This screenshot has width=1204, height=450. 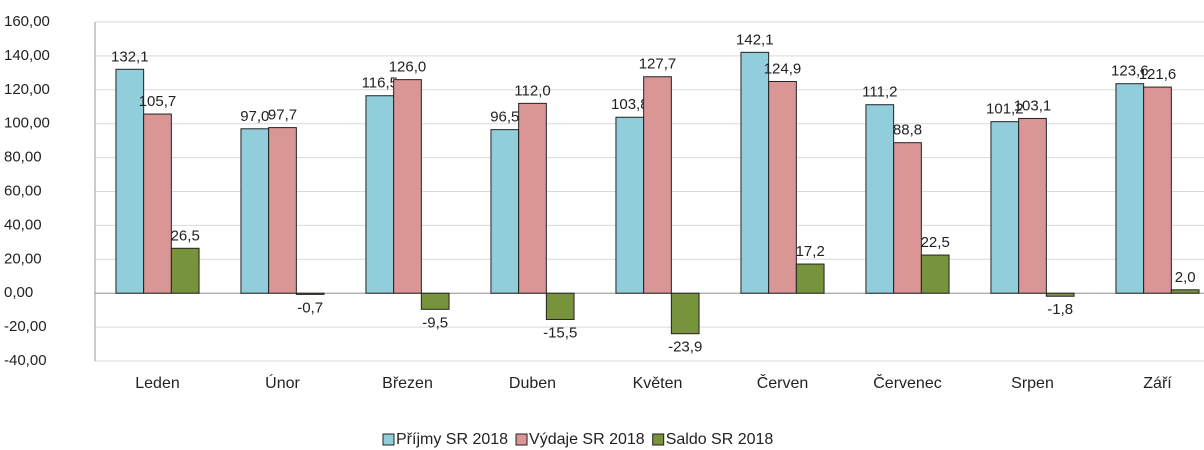 What do you see at coordinates (658, 64) in the screenshot?
I see `data-label: 127,7` at bounding box center [658, 64].